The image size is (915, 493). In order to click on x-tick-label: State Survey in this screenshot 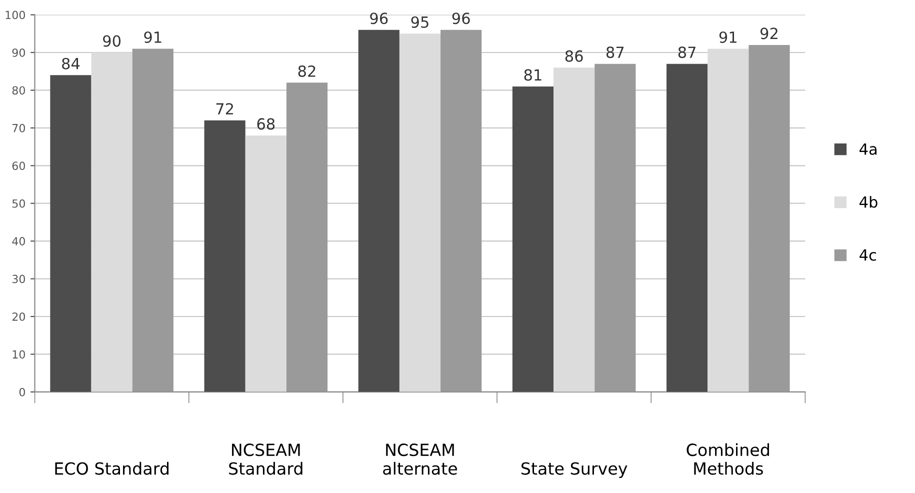, I will do `click(574, 470)`.